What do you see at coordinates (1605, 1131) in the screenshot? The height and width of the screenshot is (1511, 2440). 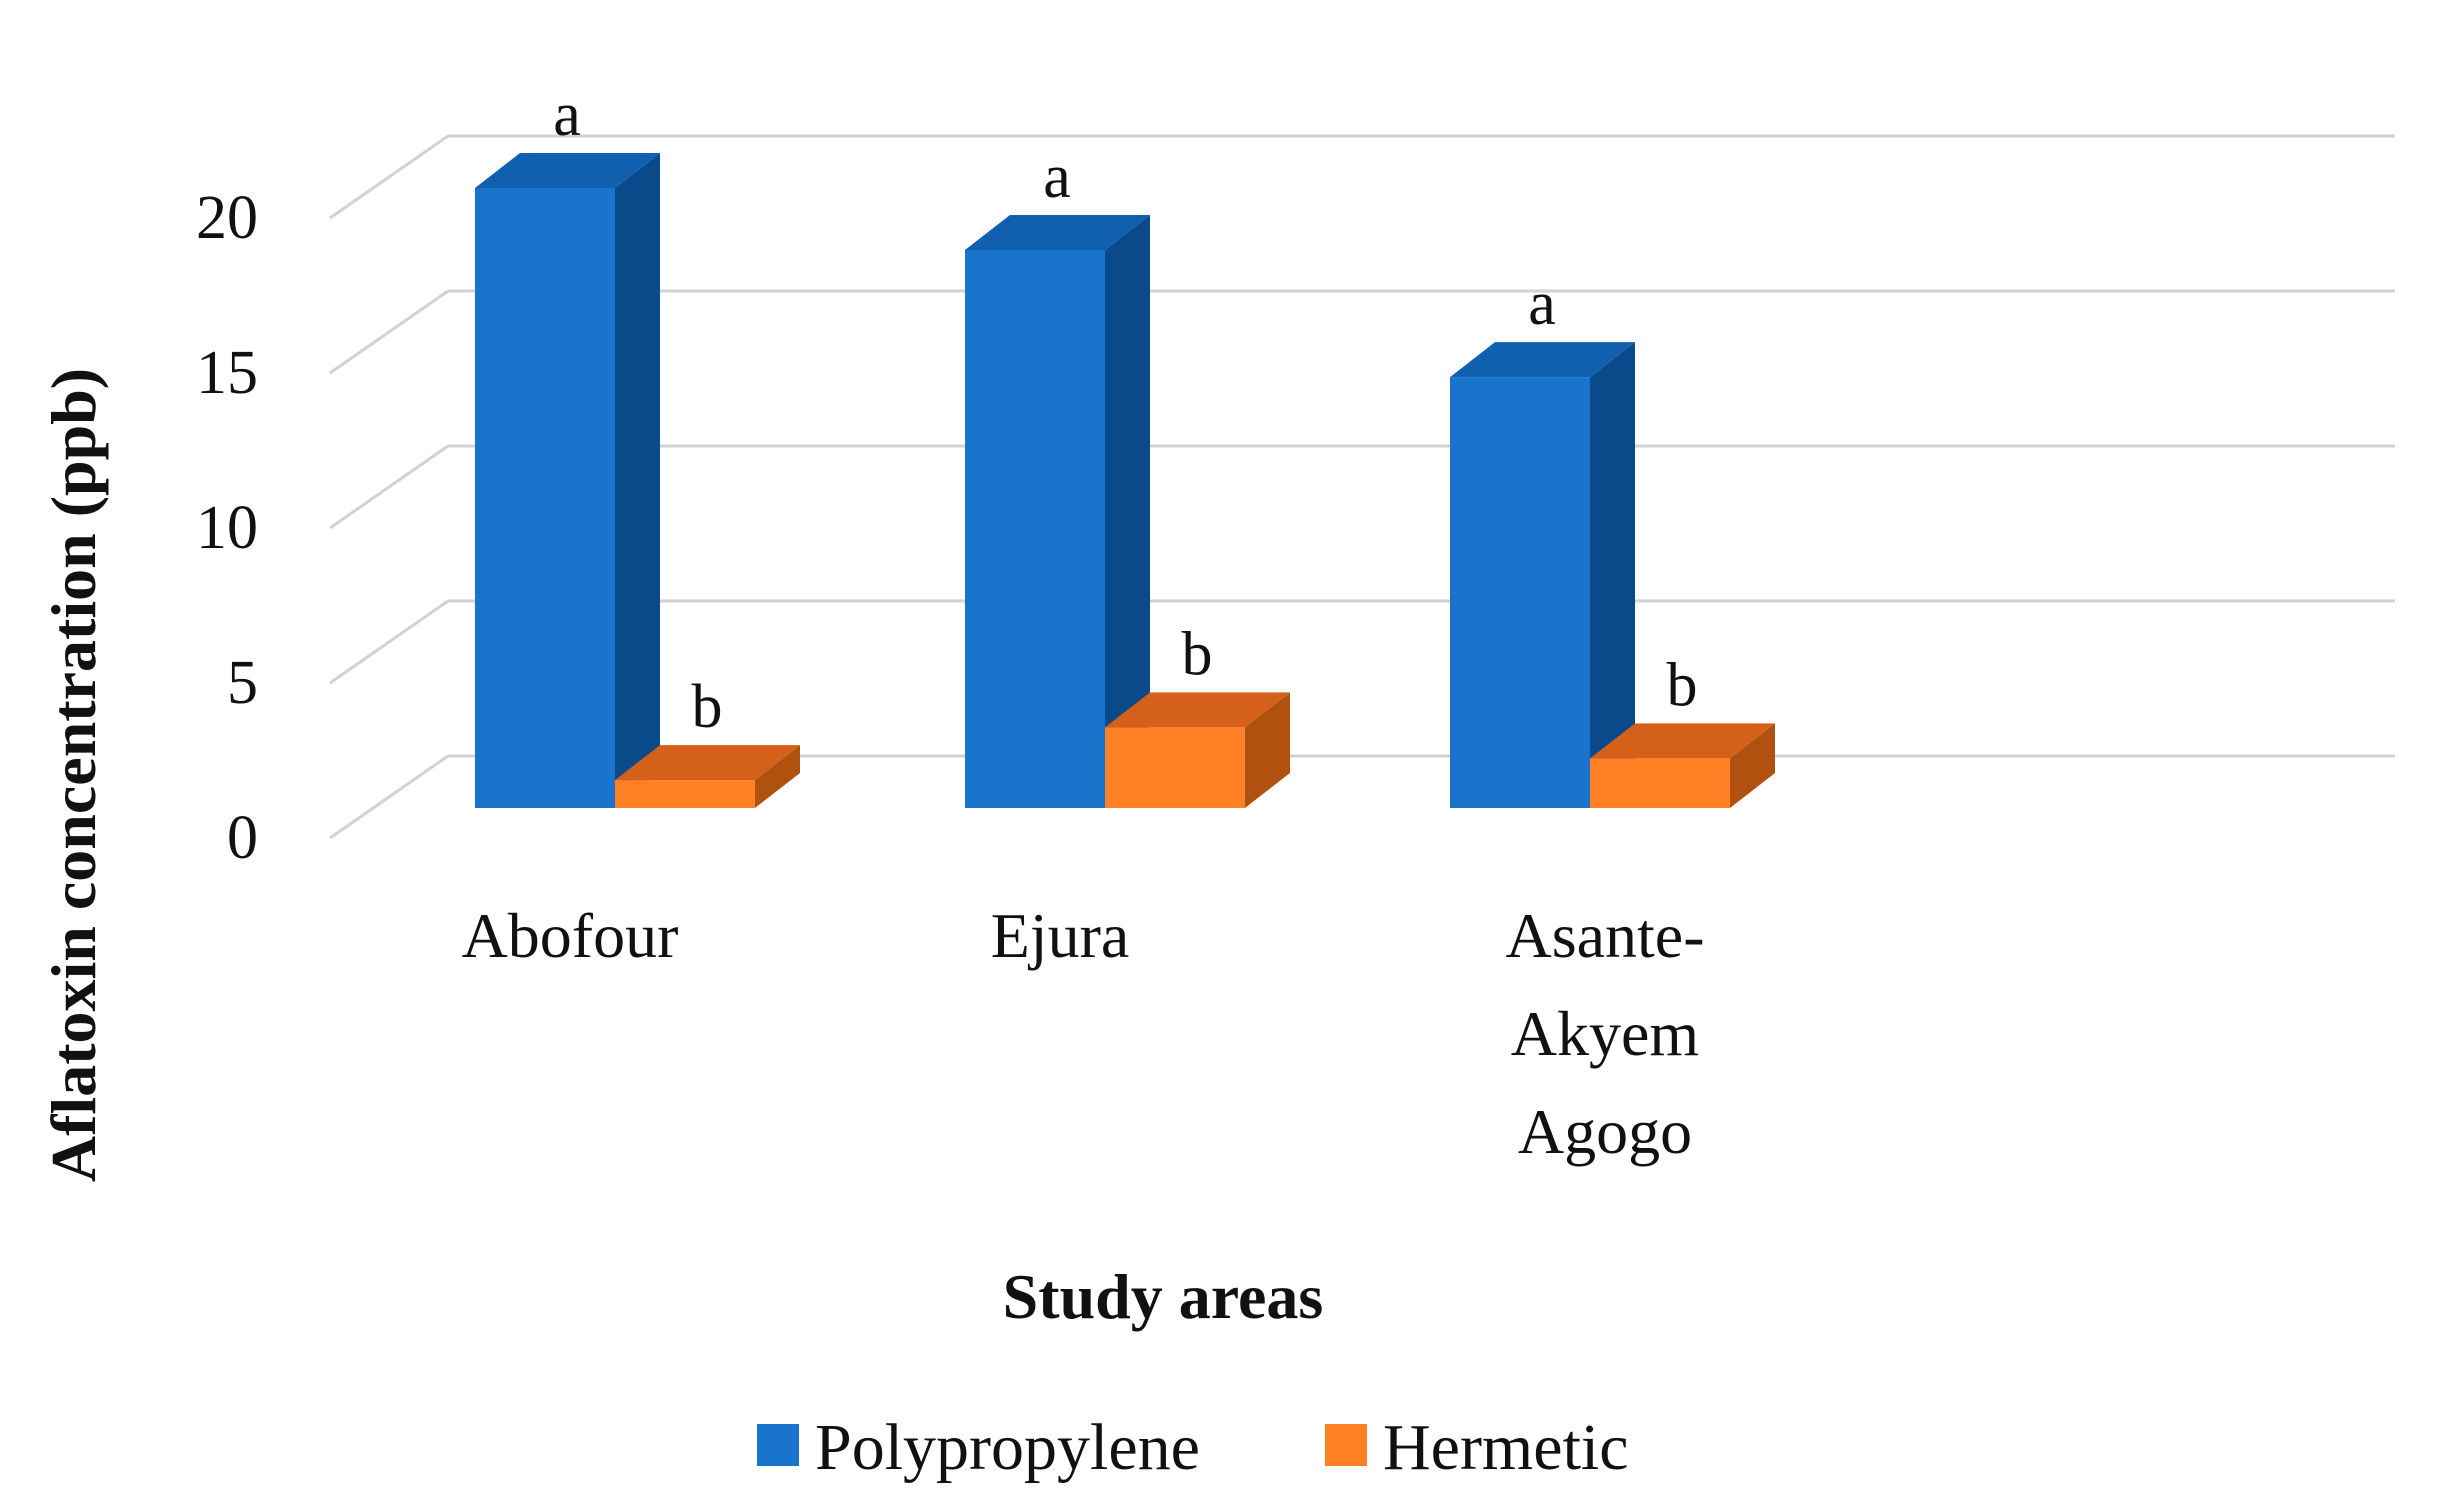 I see `x-tick-label: Agogo` at bounding box center [1605, 1131].